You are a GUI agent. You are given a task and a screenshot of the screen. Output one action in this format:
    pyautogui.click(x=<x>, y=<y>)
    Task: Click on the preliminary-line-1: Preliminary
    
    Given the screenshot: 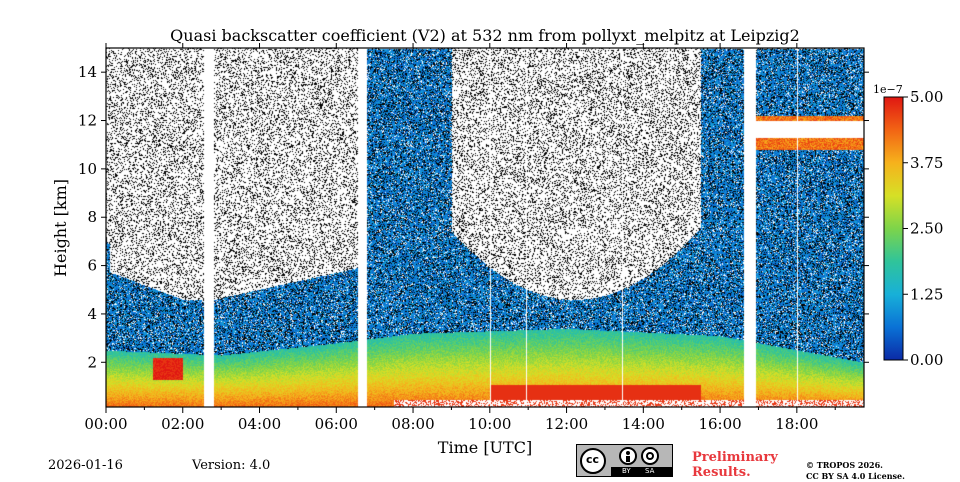 What is the action you would take?
    pyautogui.click(x=735, y=457)
    